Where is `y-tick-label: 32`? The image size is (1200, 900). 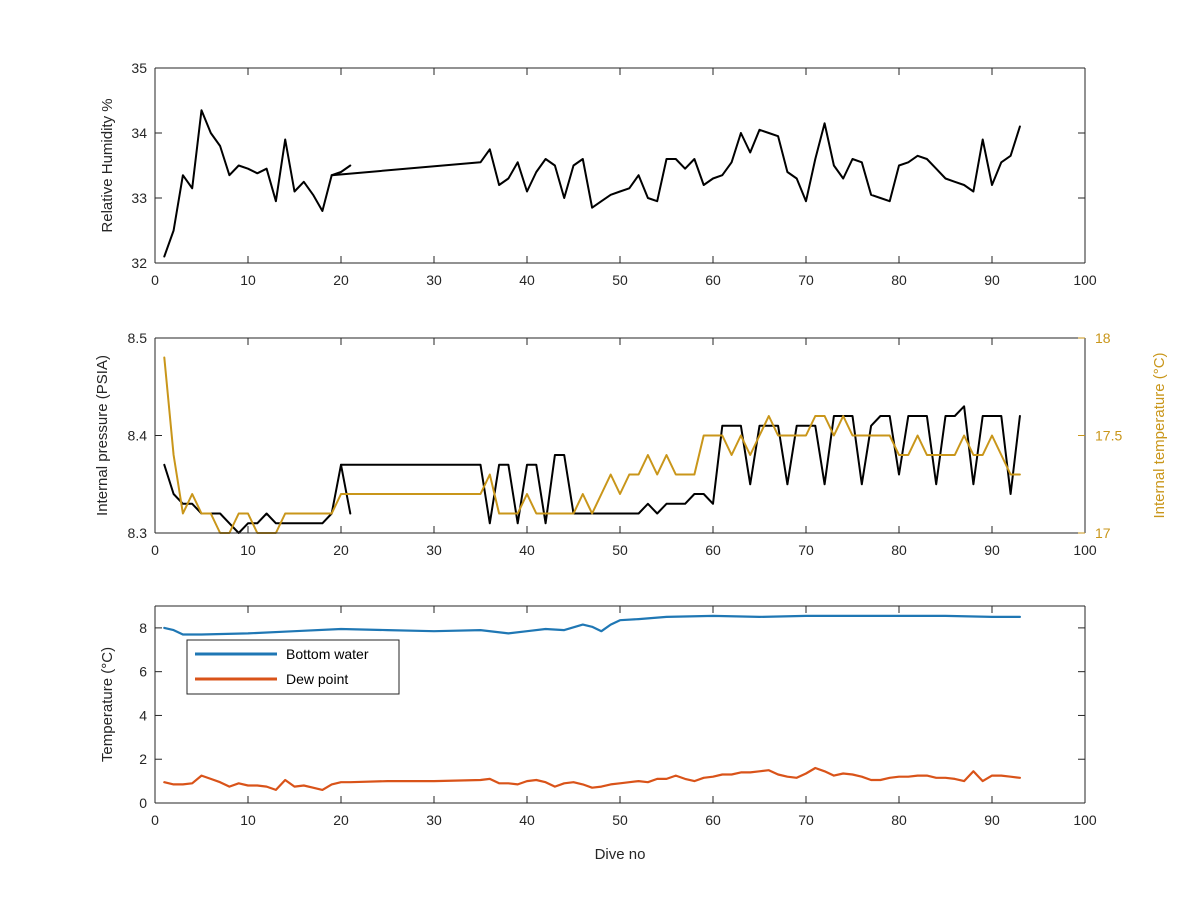 y-tick-label: 32 is located at coordinates (139, 263).